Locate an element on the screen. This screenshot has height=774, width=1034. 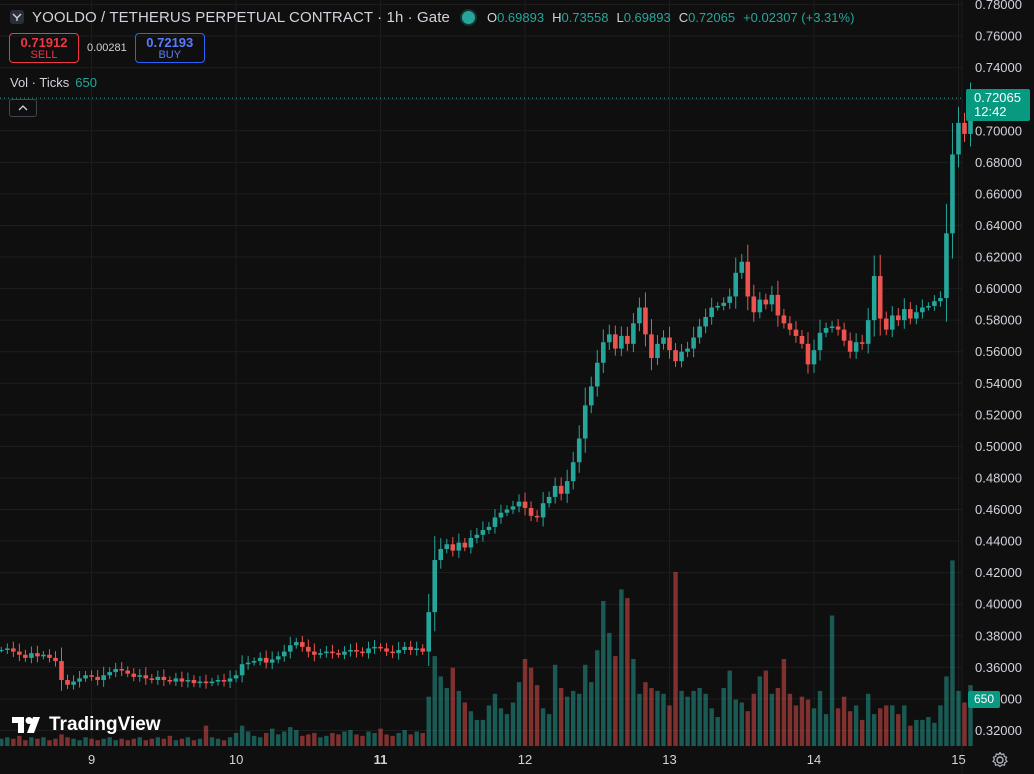
market-open-status-icon is located at coordinates (468, 17).